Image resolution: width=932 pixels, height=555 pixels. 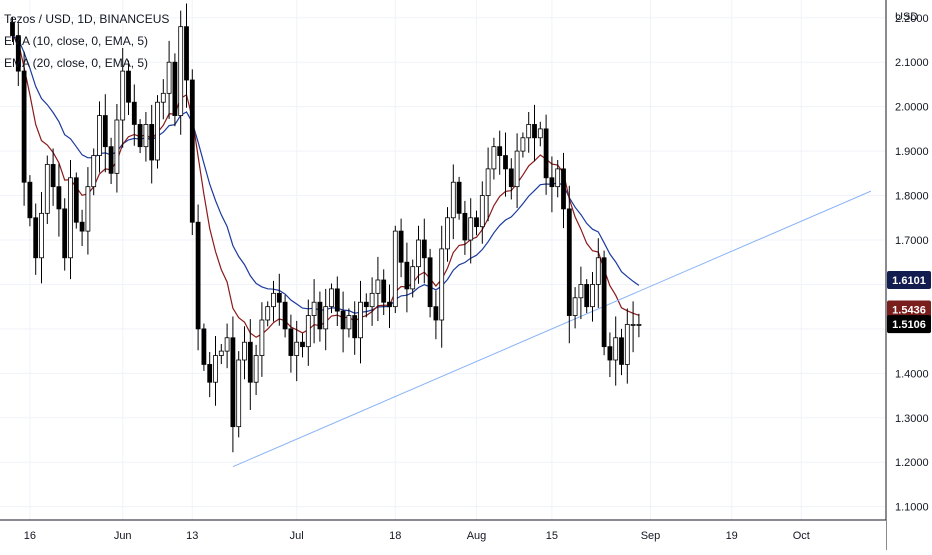 I want to click on time-axis, so click(x=443, y=535).